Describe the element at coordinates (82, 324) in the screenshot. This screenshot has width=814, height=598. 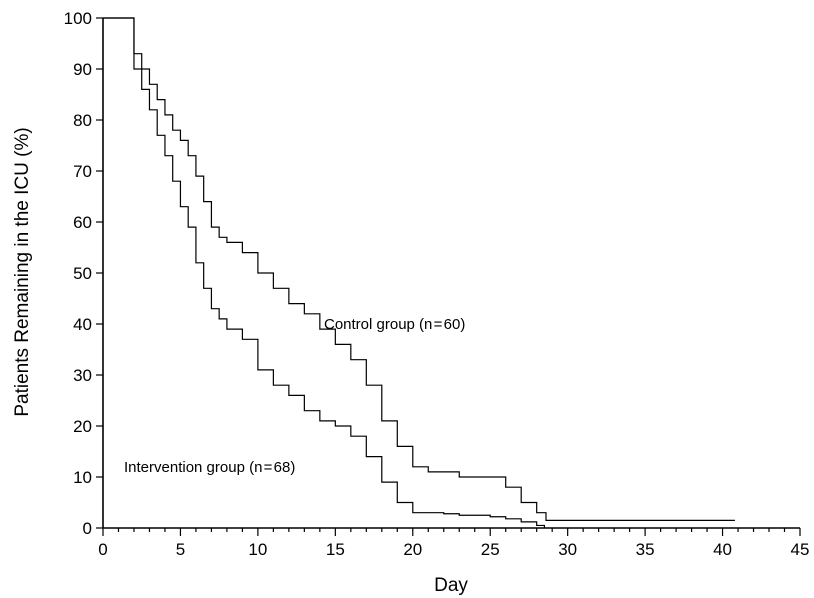
I see `y-tick-label: 40` at that location.